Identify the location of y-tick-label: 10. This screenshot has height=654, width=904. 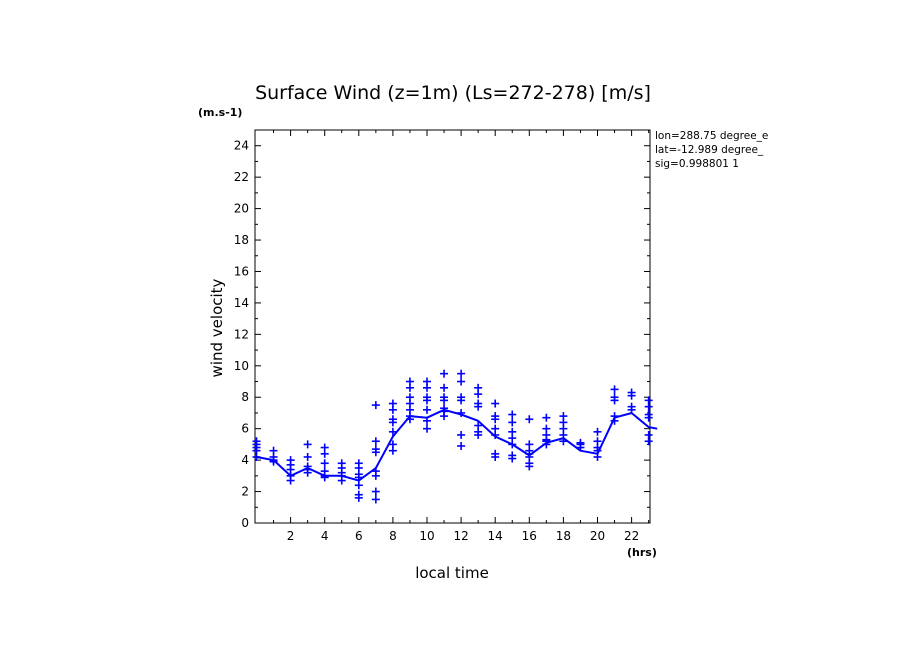
(241, 366).